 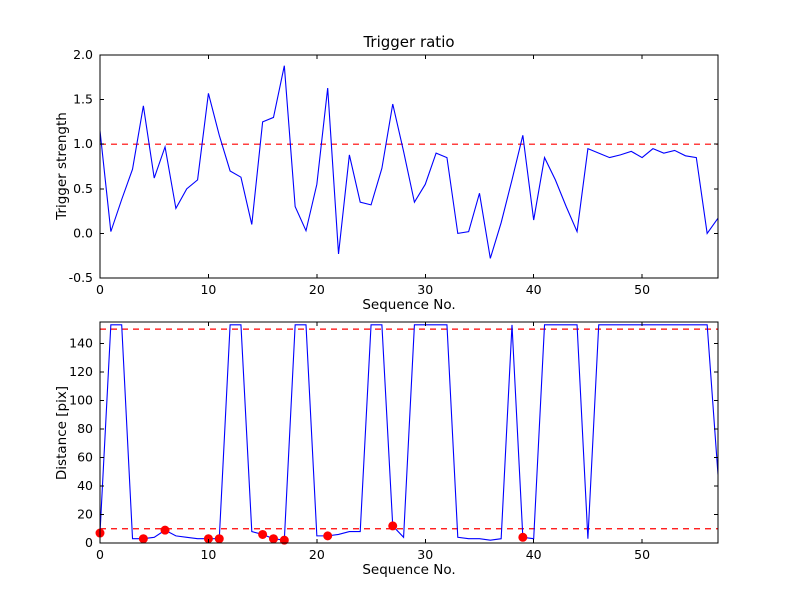 What do you see at coordinates (409, 570) in the screenshot?
I see `bottom-chart-xlabel: Sequence No.` at bounding box center [409, 570].